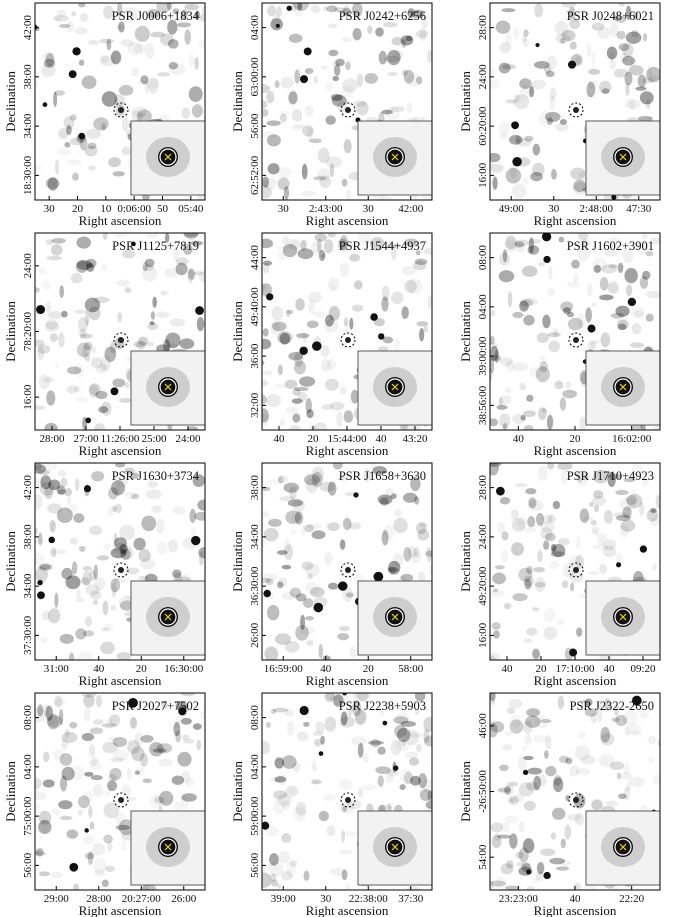 The image size is (685, 917). Describe the element at coordinates (382, 476) in the screenshot. I see `panel-title: PSR J1658+3630` at that location.